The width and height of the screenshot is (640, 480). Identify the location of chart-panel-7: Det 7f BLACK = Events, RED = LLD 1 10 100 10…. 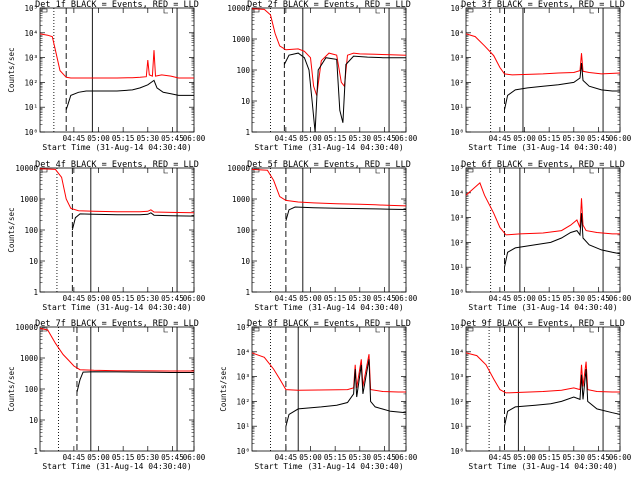
(106, 395).